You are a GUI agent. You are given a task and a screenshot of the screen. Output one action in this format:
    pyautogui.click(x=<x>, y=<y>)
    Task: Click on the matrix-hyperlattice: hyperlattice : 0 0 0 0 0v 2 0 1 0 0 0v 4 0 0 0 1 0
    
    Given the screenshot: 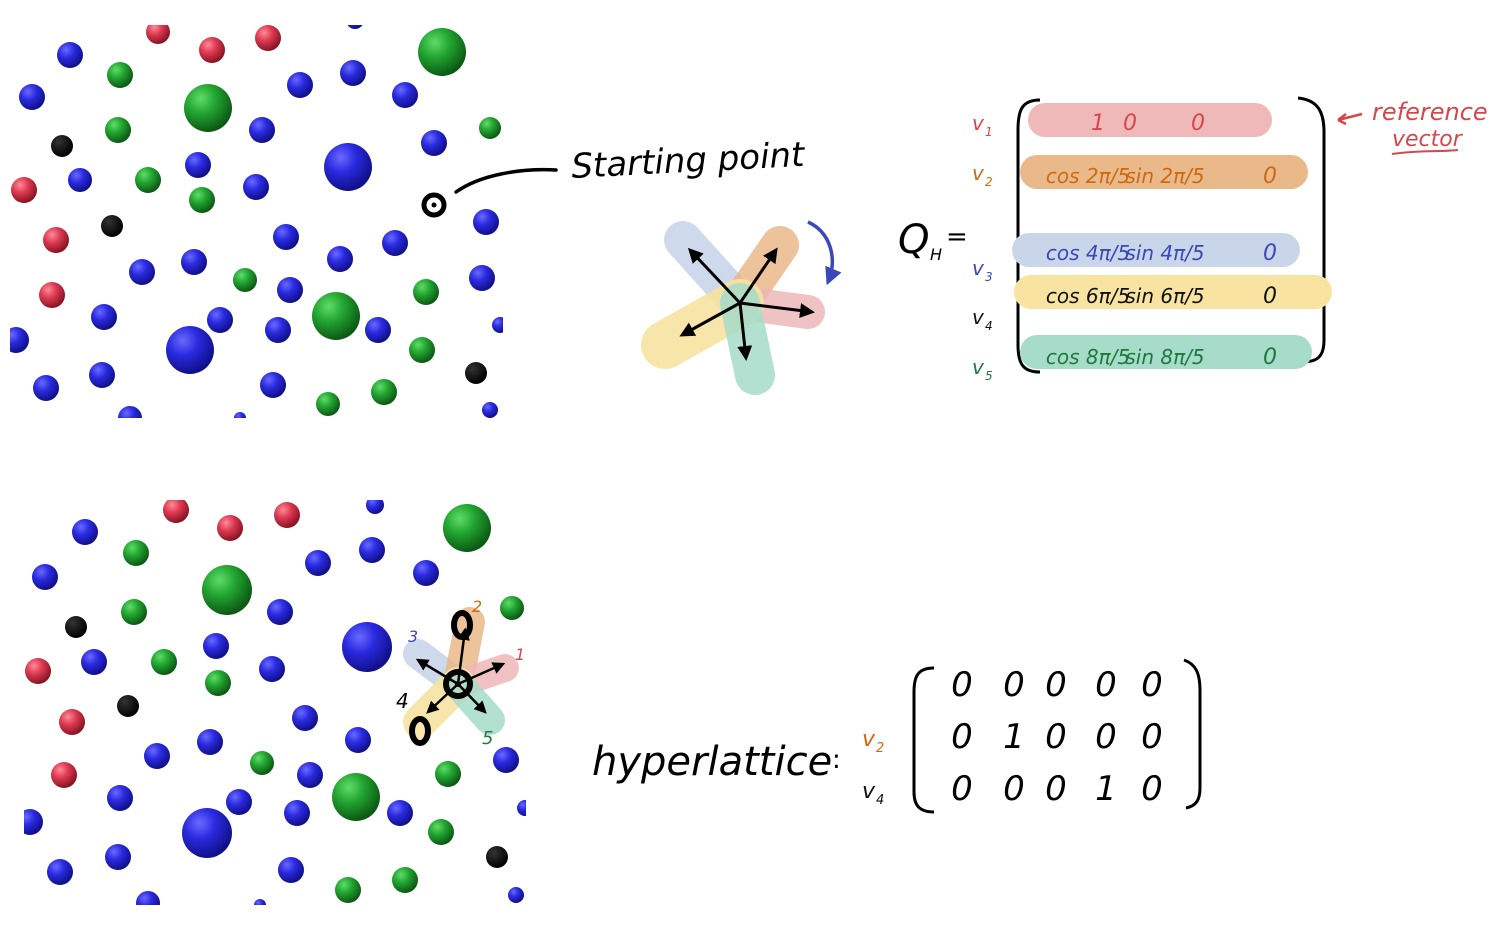 What is the action you would take?
    pyautogui.click(x=897, y=736)
    